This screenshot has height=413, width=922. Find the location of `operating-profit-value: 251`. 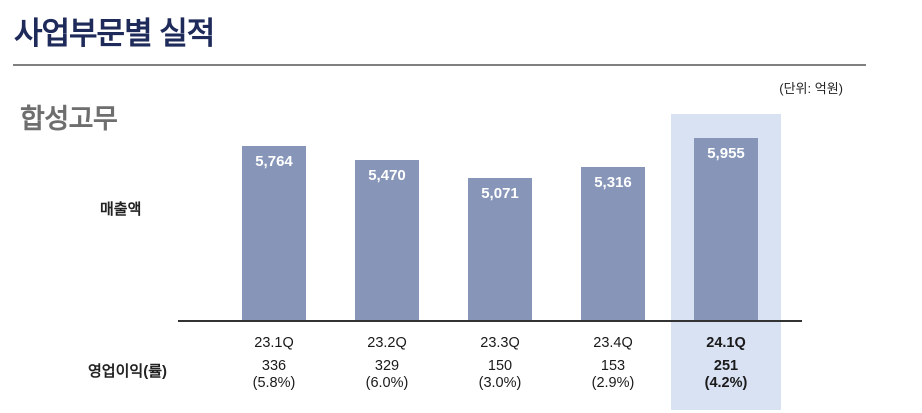

operating-profit-value: 251 is located at coordinates (726, 366).